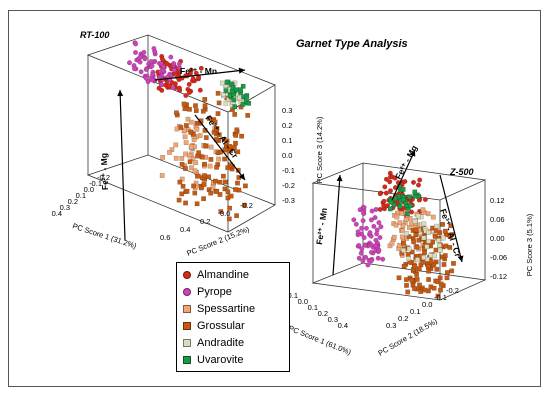  I want to click on y-tick-label: -0.2, so click(452, 290).